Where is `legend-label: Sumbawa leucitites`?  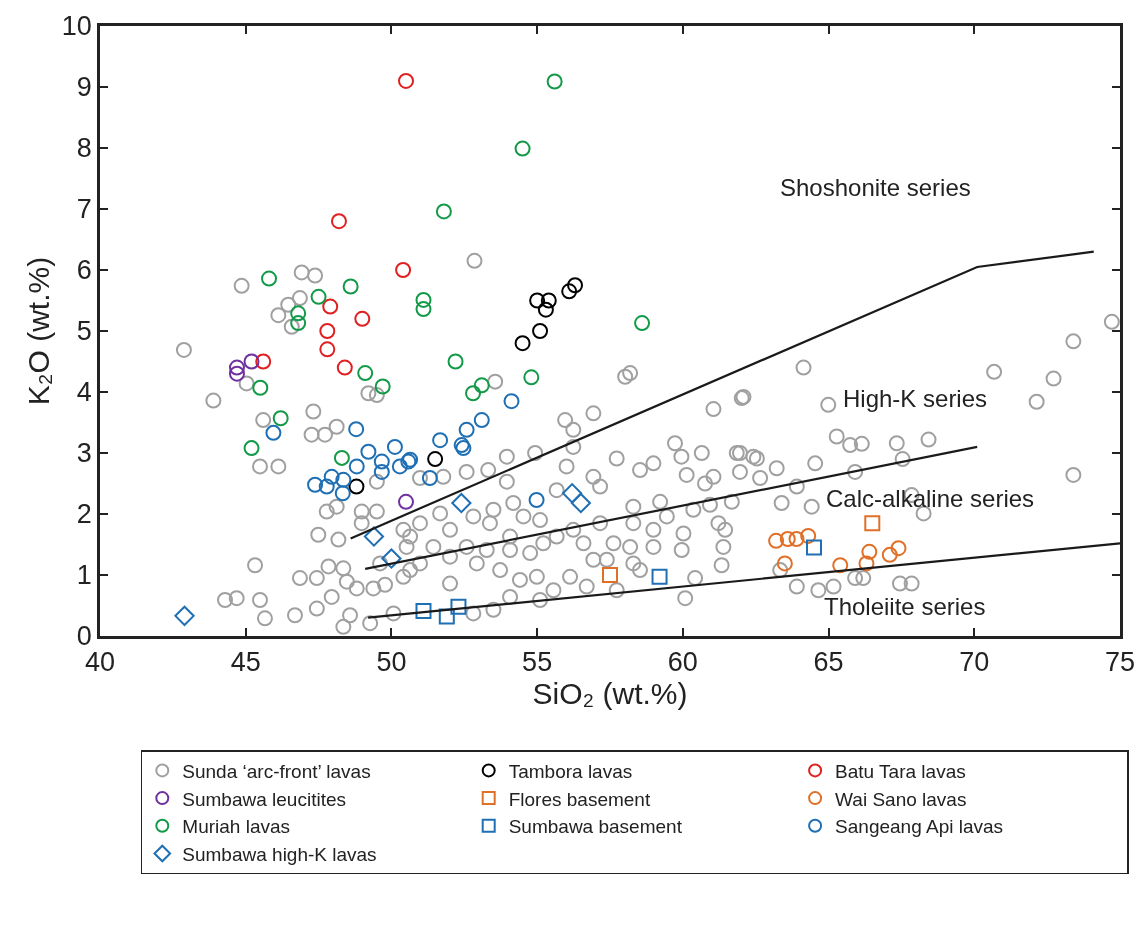 legend-label: Sumbawa leucitites is located at coordinates (264, 799).